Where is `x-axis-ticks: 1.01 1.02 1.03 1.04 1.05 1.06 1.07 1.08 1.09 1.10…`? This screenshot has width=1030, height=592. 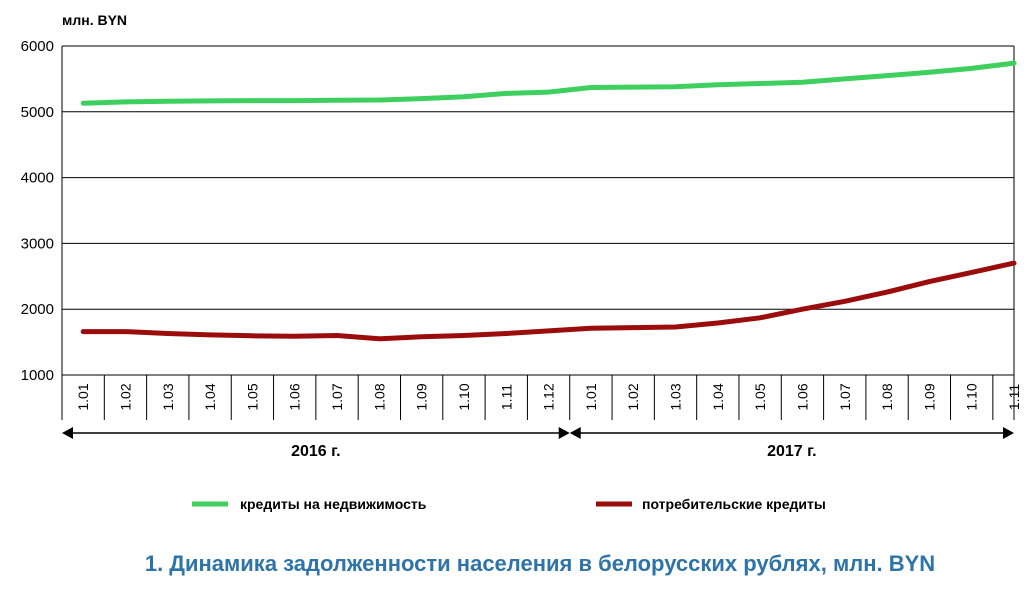 x-axis-ticks: 1.01 1.02 1.03 1.04 1.05 1.06 1.07 1.08 1.09 1.10… is located at coordinates (548, 396).